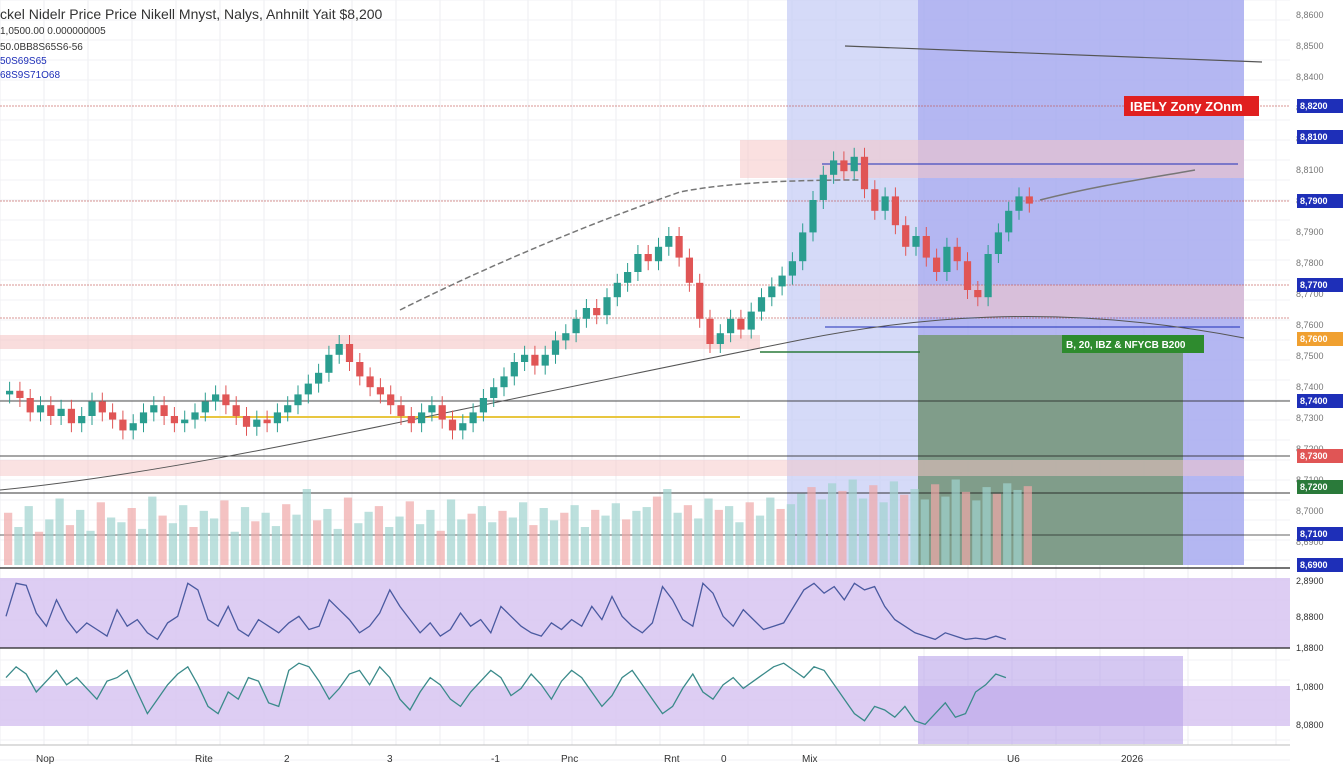 Image resolution: width=1344 pixels, height=773 pixels. What do you see at coordinates (1310, 46) in the screenshot?
I see `y-axis-tick-label: 8,8500` at bounding box center [1310, 46].